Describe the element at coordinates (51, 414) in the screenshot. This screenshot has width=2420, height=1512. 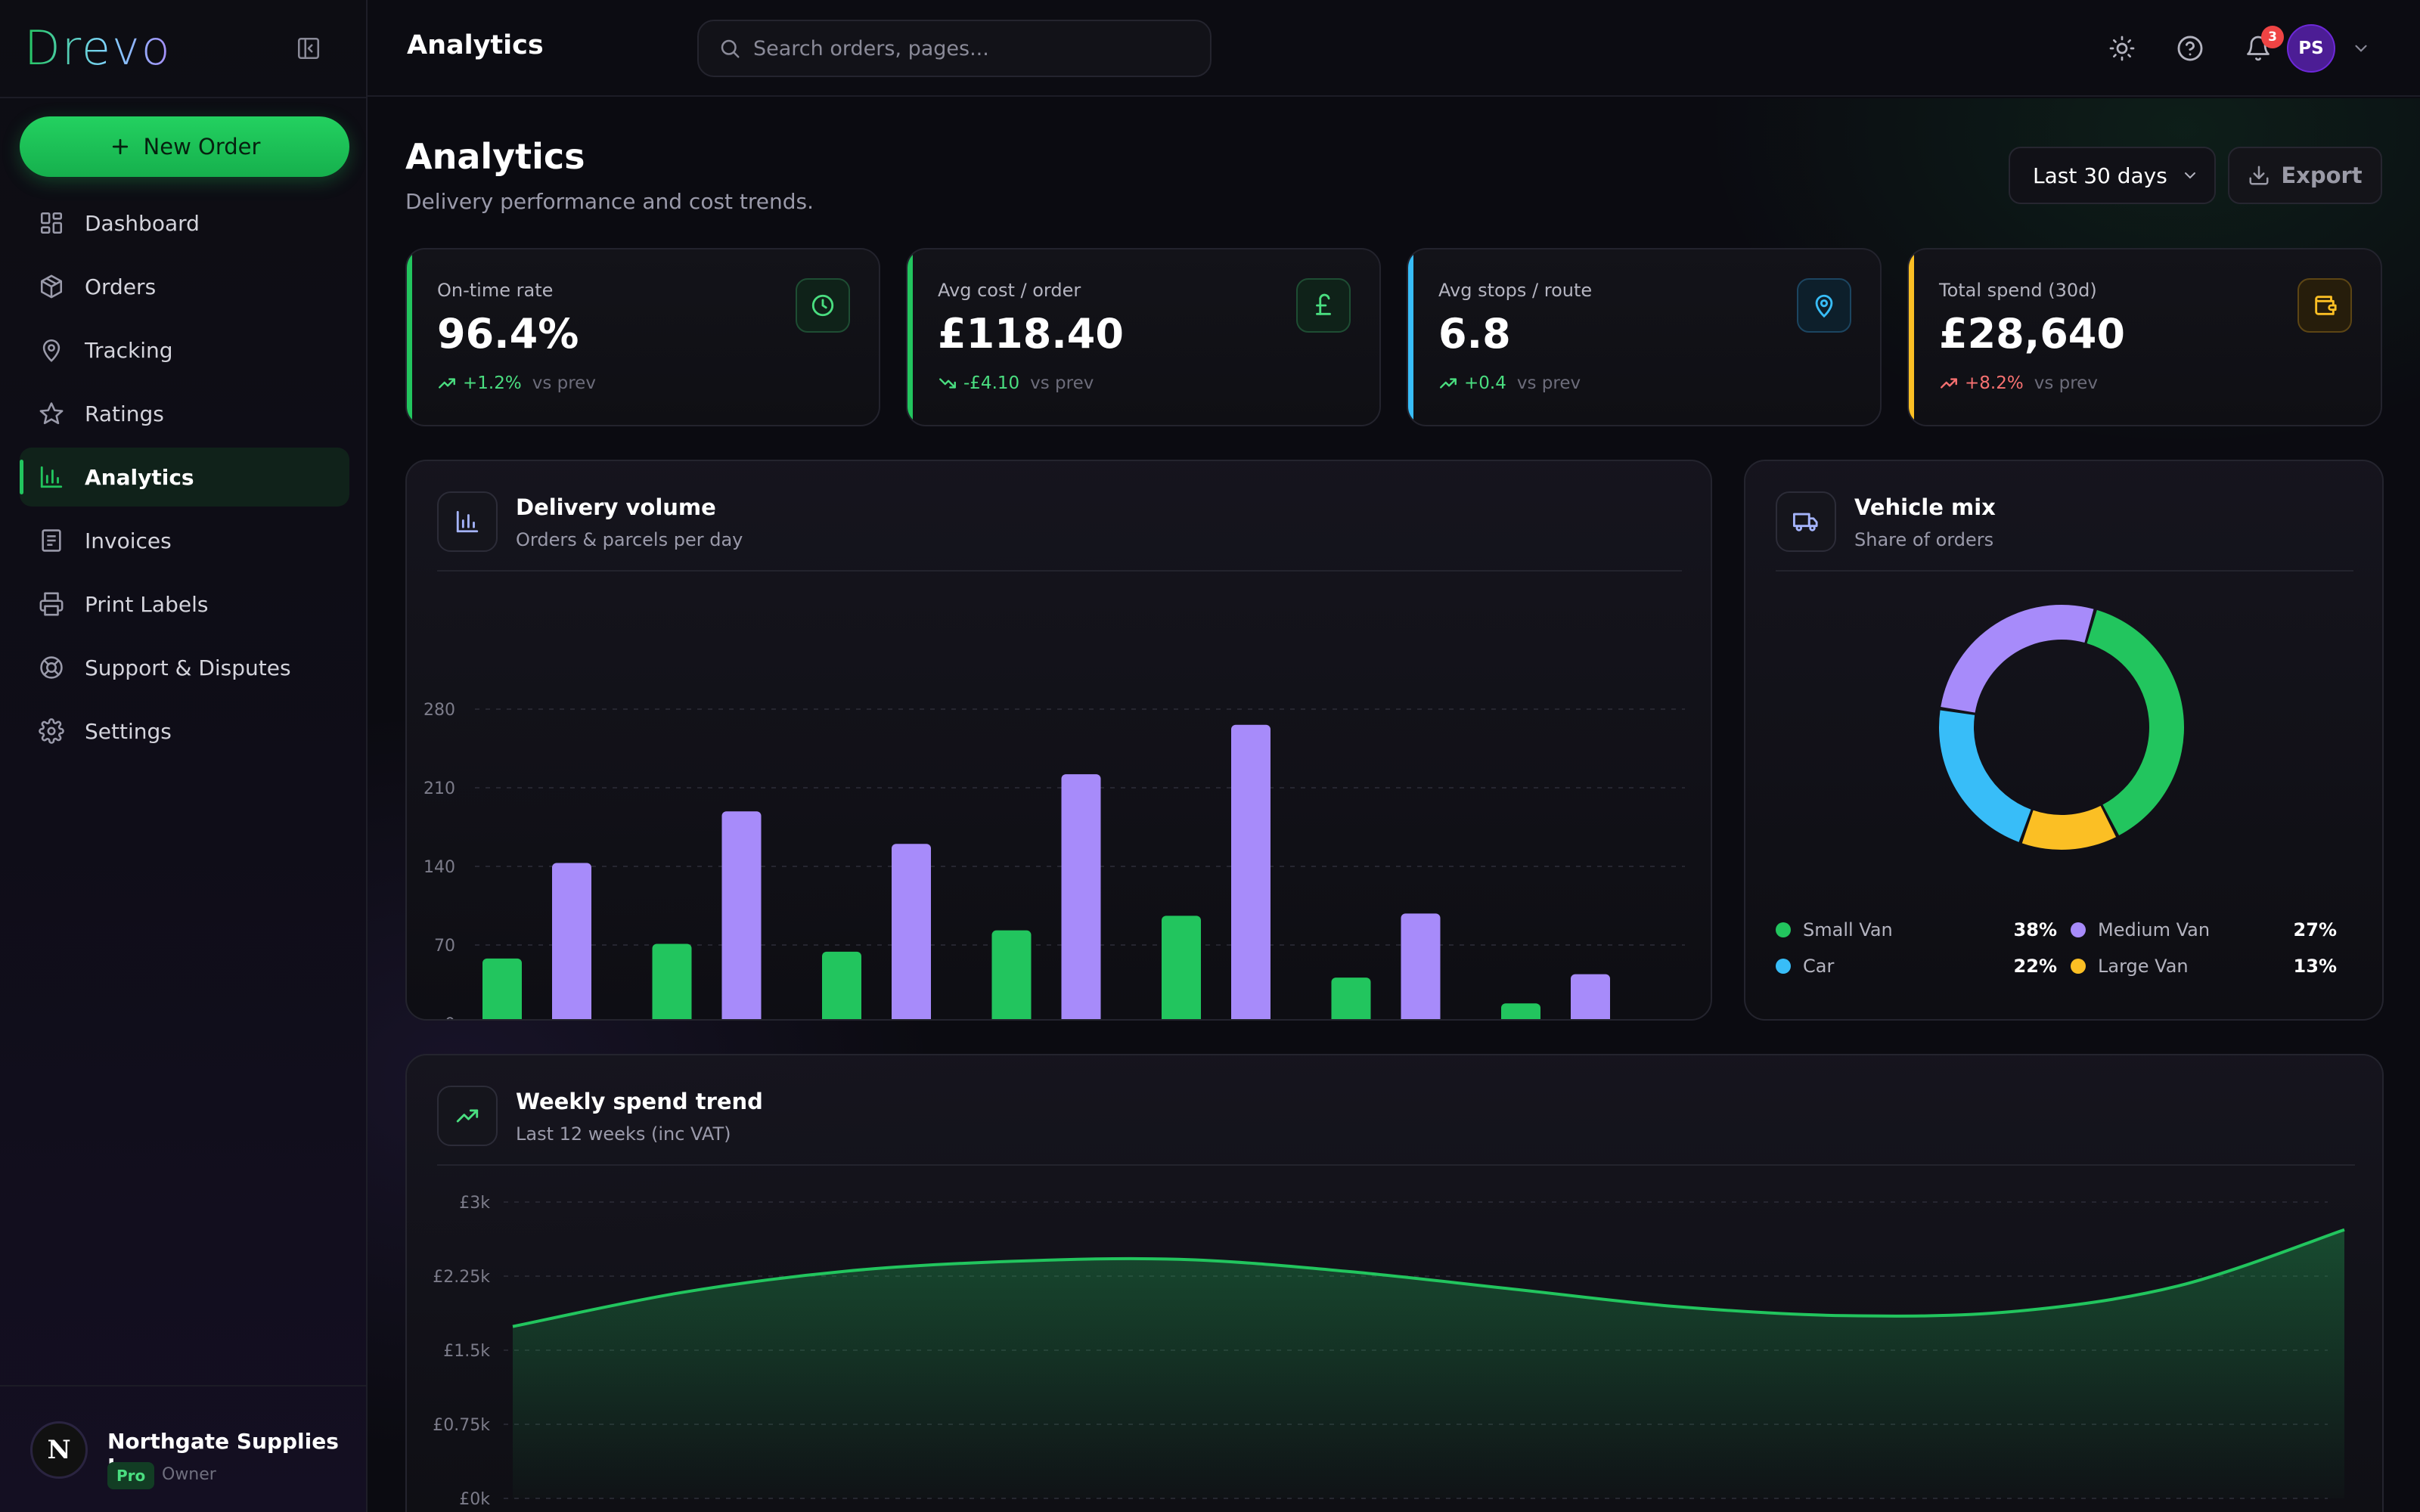
I see `star-icon` at that location.